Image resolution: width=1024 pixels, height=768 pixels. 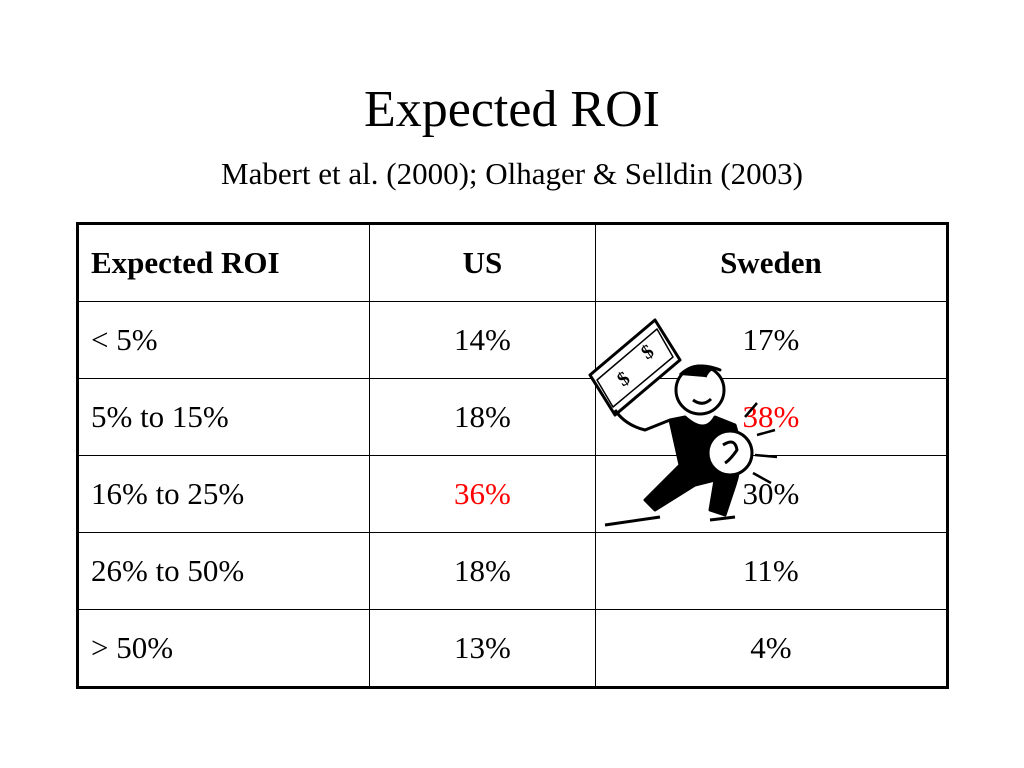 I want to click on cell: 11%, so click(x=771, y=571).